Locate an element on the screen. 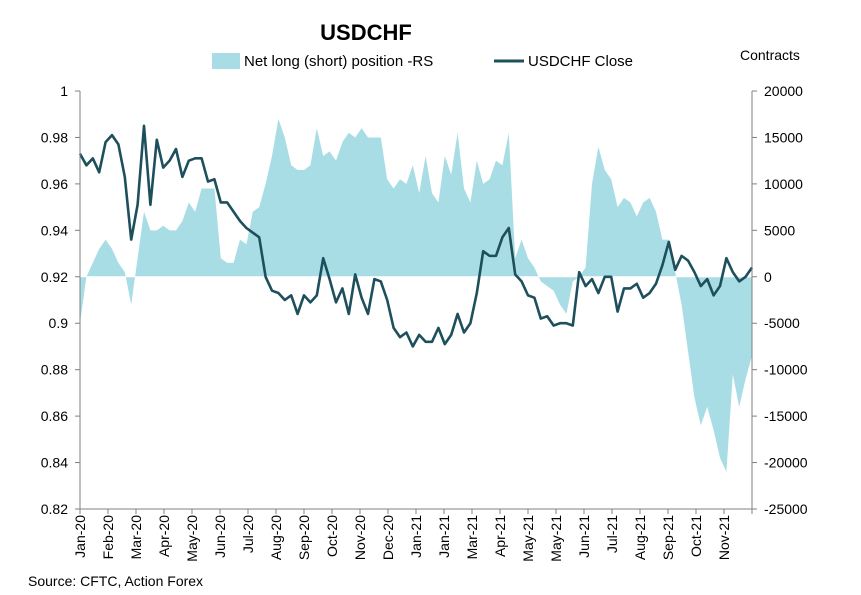 Image resolution: width=861 pixels, height=595 pixels. x-axis-tick-label: Jan-20 is located at coordinates (80, 536).